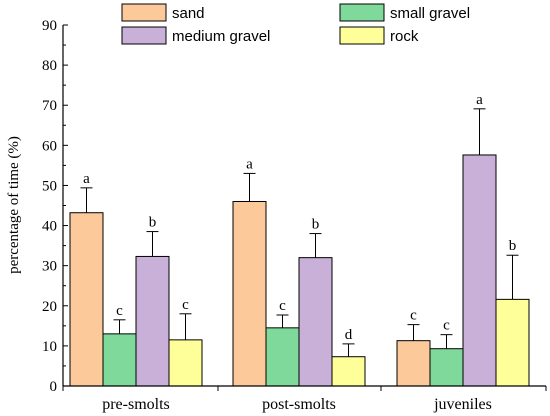 Image resolution: width=550 pixels, height=416 pixels. Describe the element at coordinates (54, 387) in the screenshot. I see `y-tick-label: 0` at that location.